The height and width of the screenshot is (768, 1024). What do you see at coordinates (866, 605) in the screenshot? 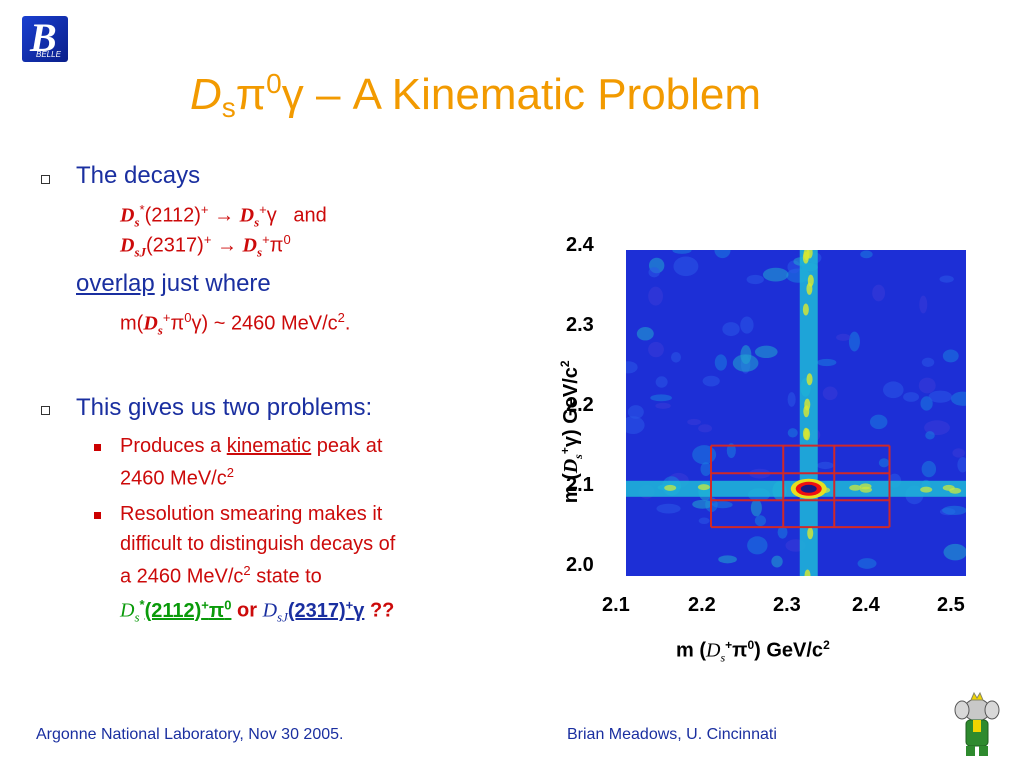
I see `x-tick: 2.4` at bounding box center [866, 605].